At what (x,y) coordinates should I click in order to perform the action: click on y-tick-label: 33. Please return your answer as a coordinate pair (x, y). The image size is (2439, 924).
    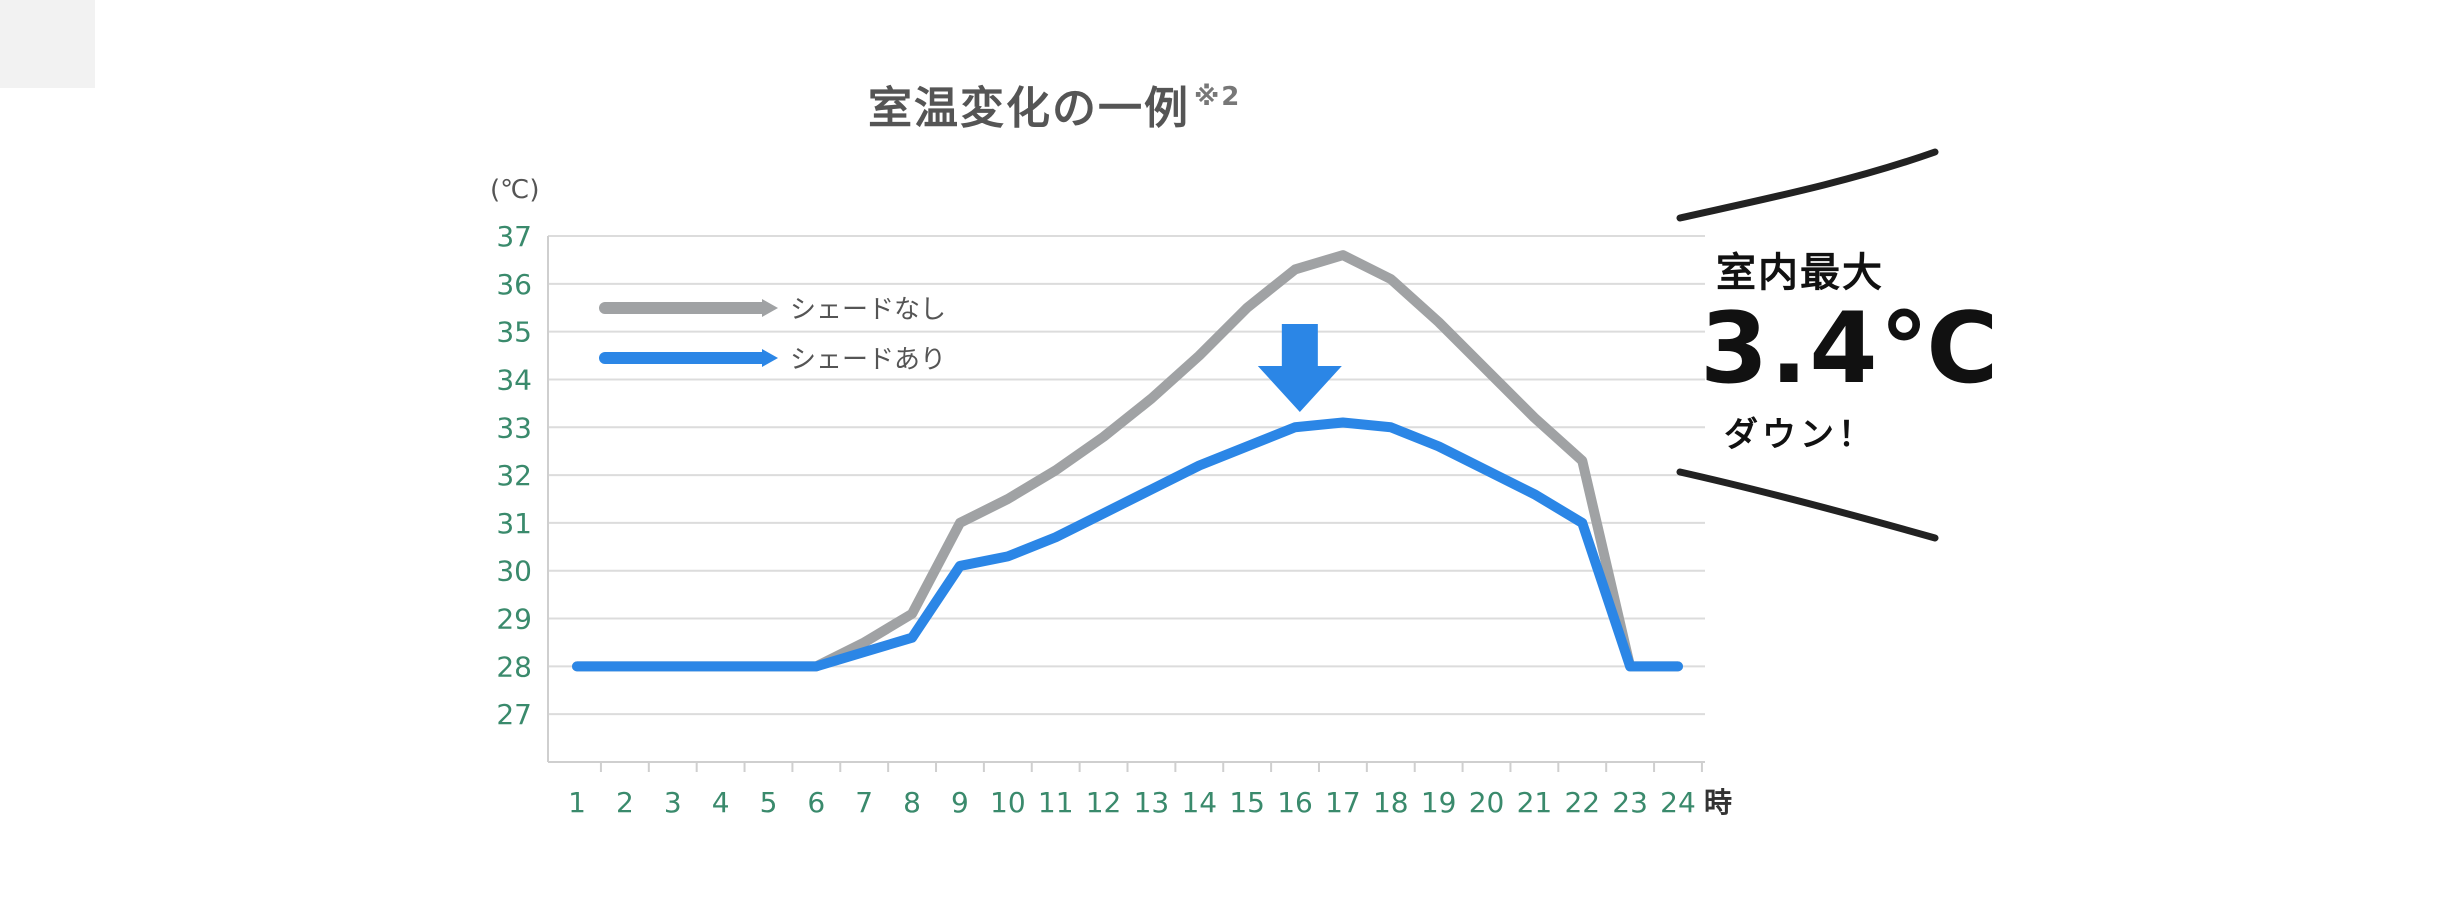
    Looking at the image, I should click on (514, 427).